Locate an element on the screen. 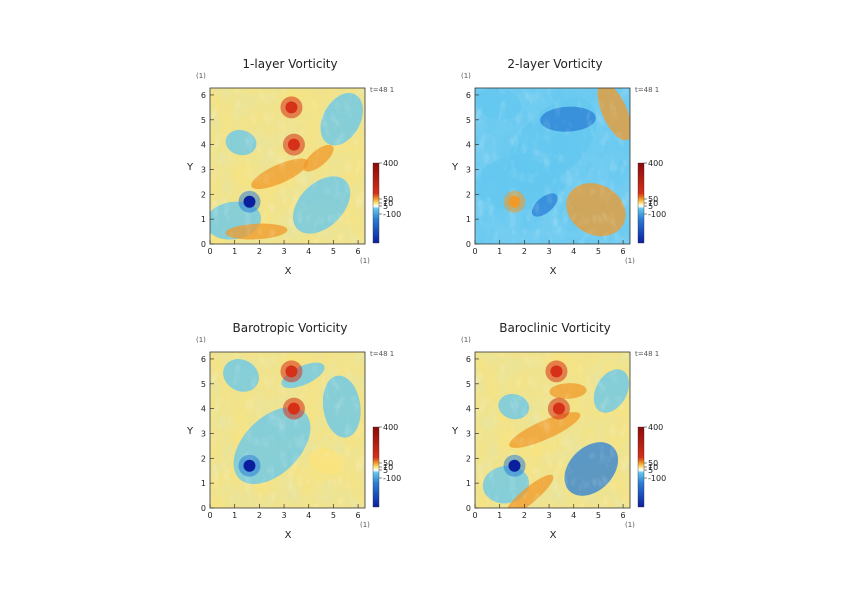  field-filaments is located at coordinates (552, 166).